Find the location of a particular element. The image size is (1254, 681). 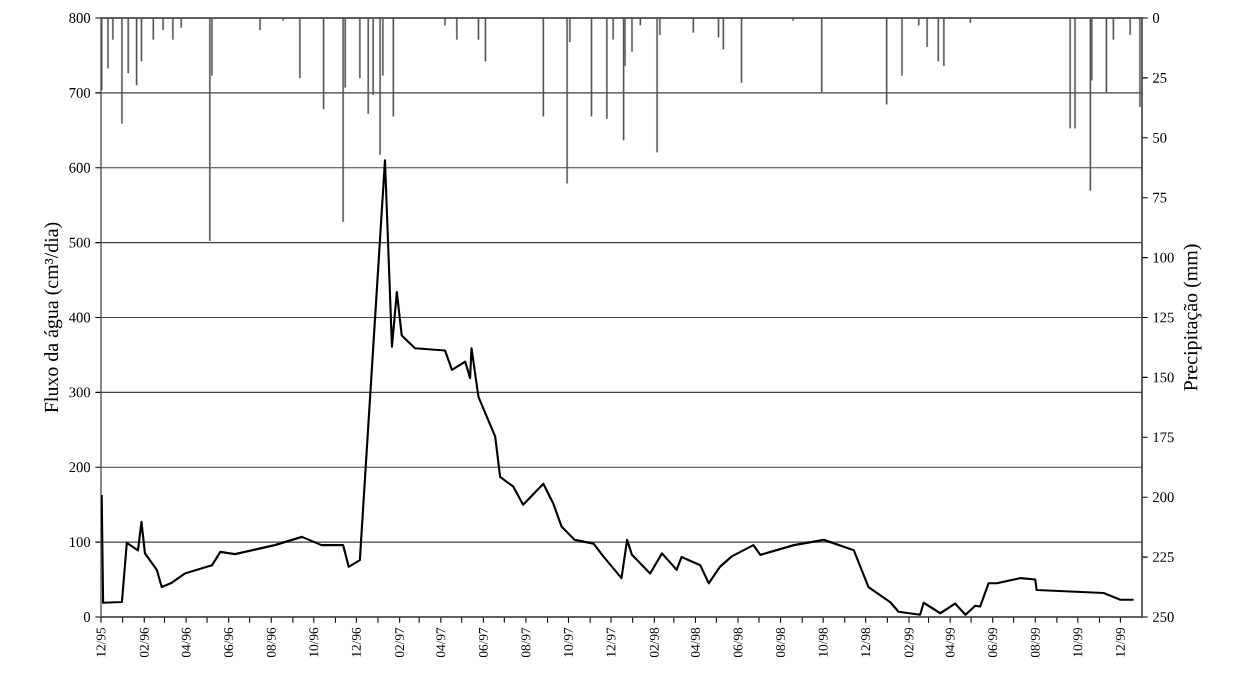

x-tick-label: 02/96 is located at coordinates (144, 642).